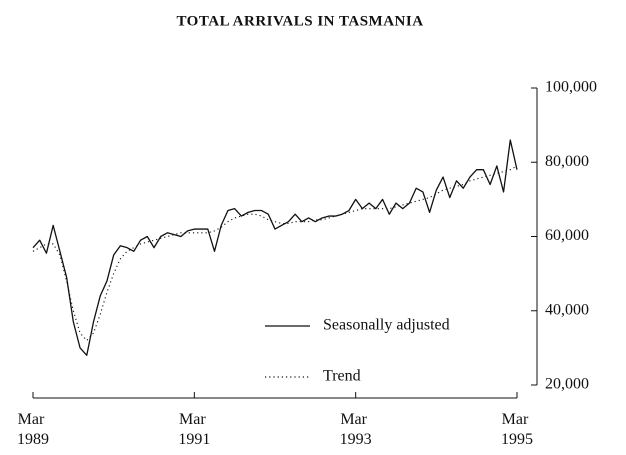 Image resolution: width=626 pixels, height=455 pixels. I want to click on y-tick-label: 20,000, so click(567, 384).